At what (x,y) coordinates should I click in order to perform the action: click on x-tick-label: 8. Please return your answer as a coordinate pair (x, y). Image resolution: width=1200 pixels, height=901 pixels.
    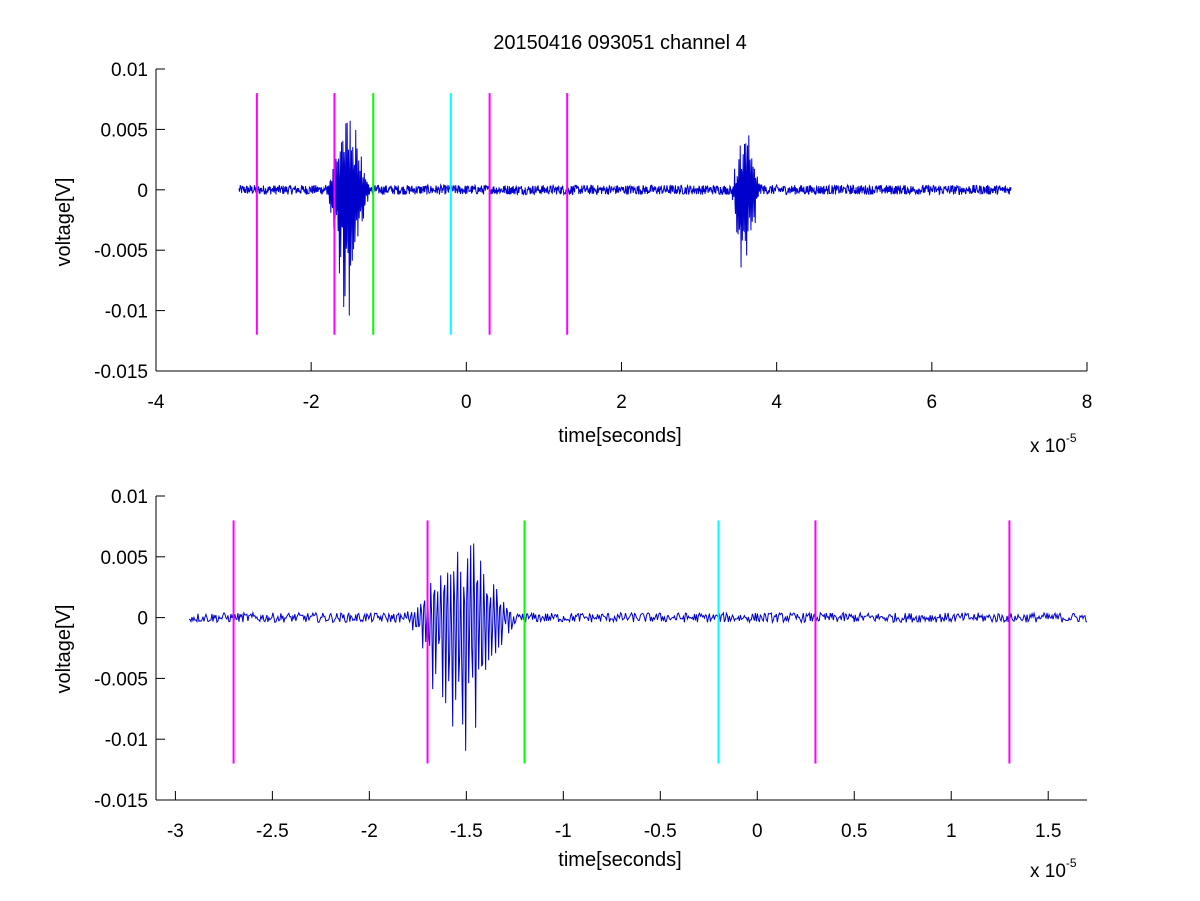
    Looking at the image, I should click on (1087, 402).